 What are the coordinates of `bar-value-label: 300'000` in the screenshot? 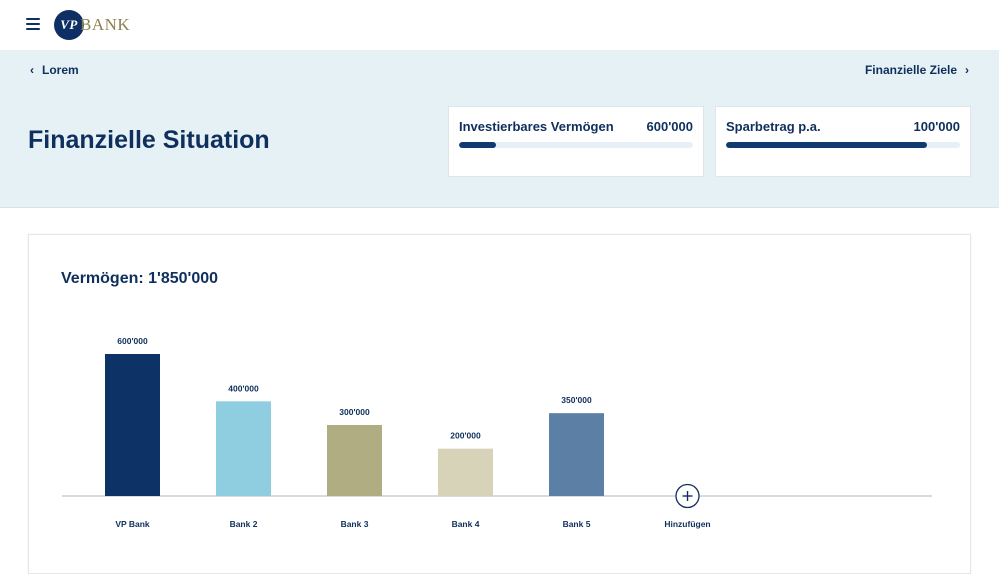 It's located at (354, 412).